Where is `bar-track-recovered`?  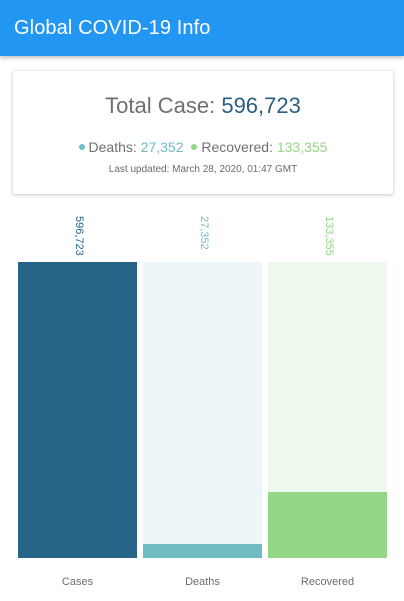
bar-track-recovered is located at coordinates (327, 410).